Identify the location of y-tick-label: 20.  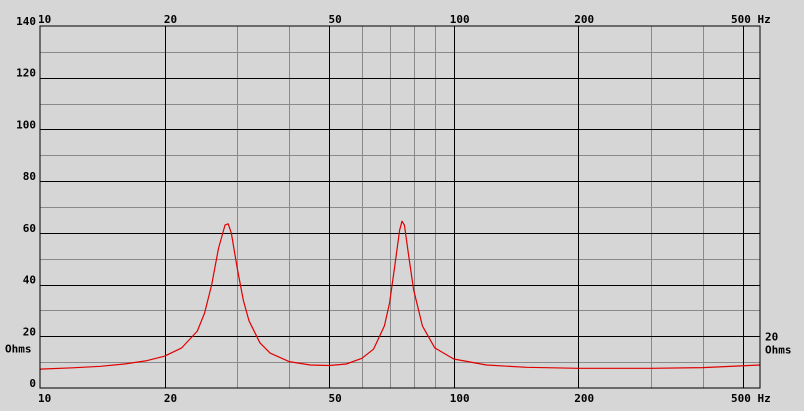
(29, 331).